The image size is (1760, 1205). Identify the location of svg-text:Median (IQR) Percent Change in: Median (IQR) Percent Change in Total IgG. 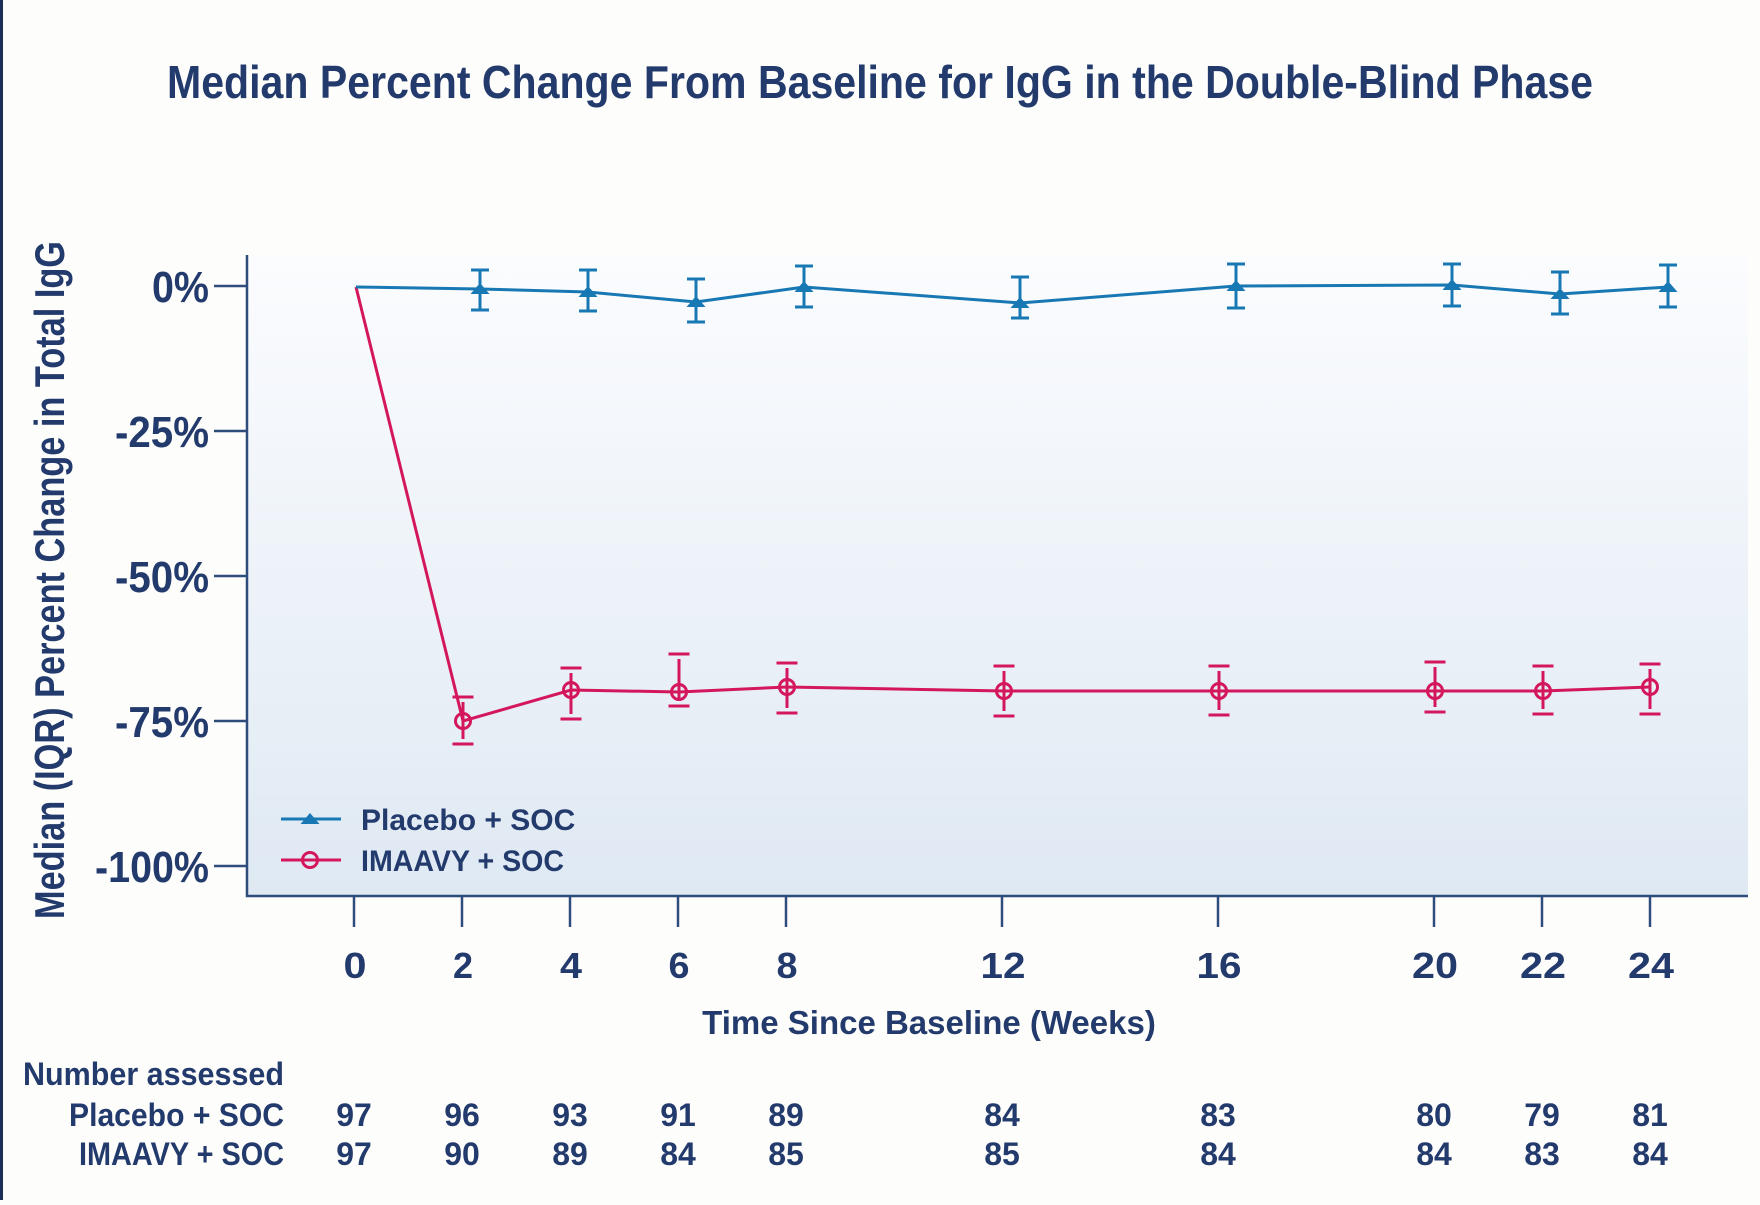
(49, 580).